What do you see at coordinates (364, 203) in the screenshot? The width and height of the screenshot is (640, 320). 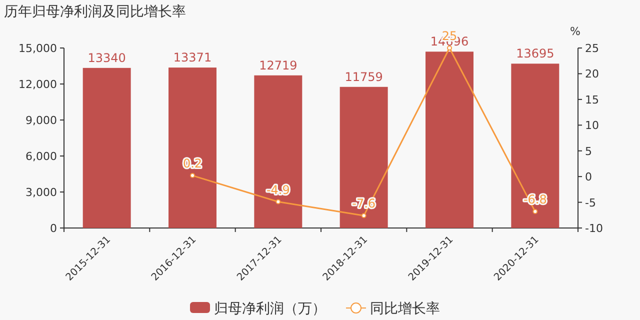 I see `data-label: -7.6` at bounding box center [364, 203].